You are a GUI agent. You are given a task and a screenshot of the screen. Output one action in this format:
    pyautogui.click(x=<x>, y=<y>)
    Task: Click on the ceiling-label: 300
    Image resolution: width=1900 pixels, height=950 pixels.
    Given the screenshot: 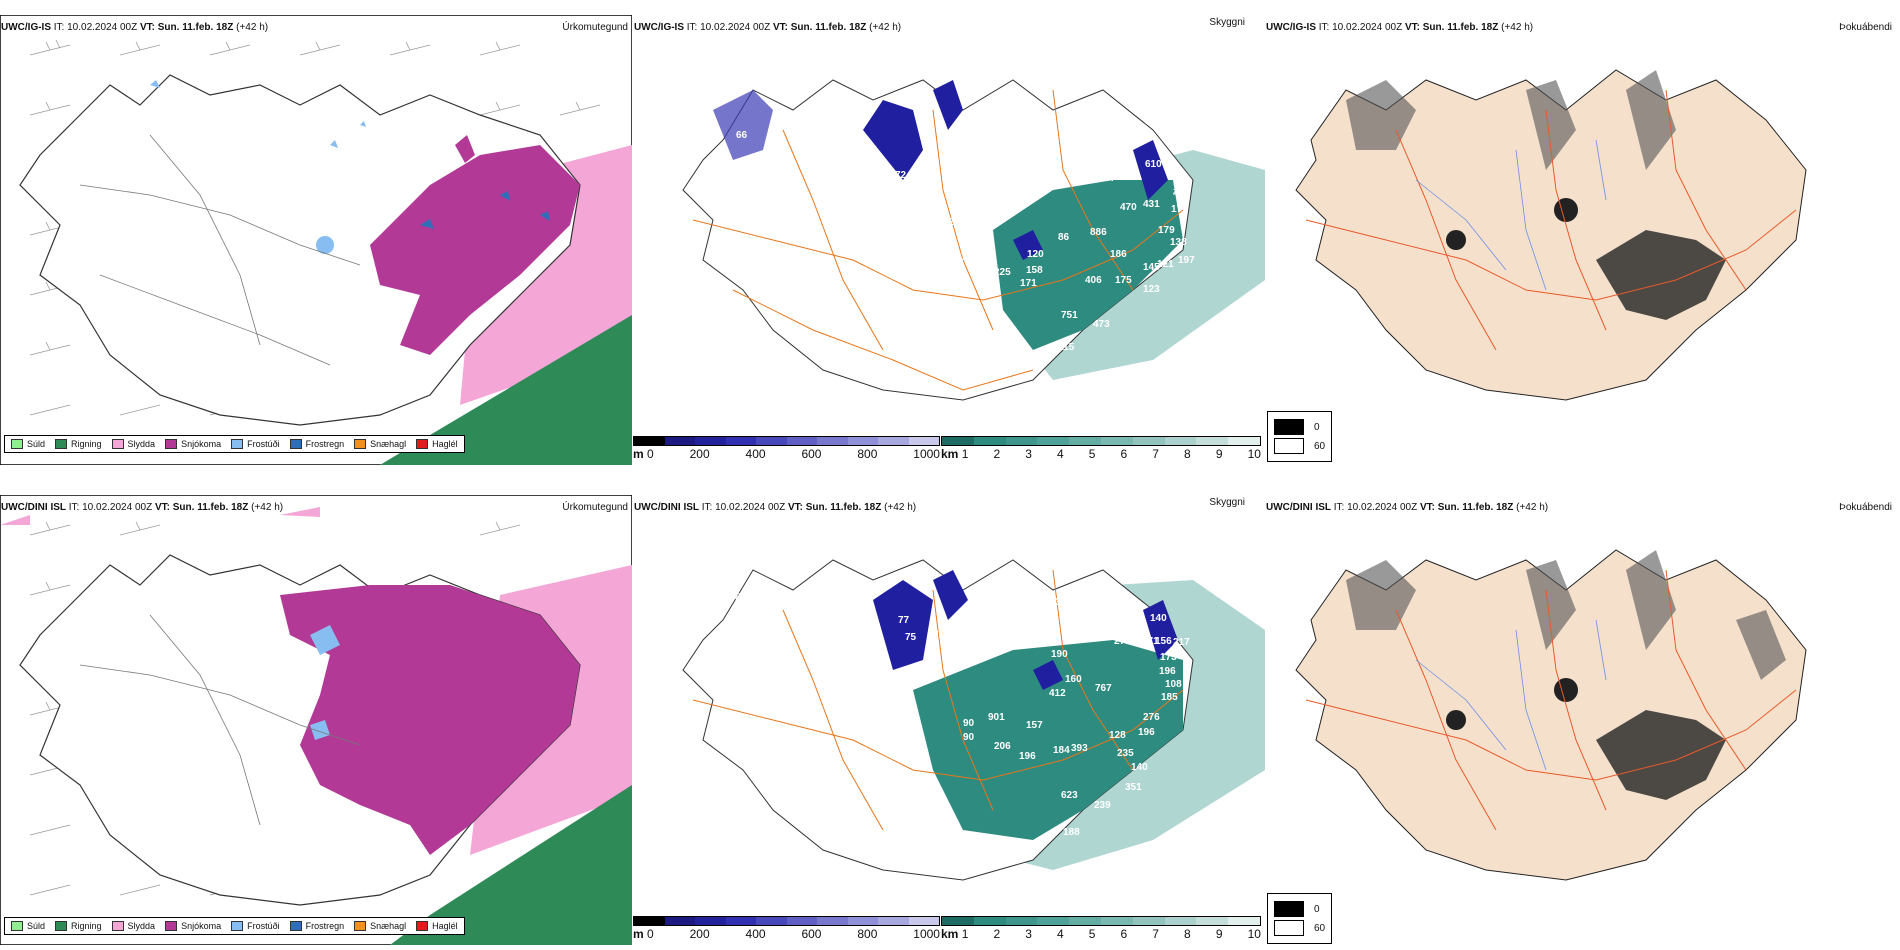 What is the action you would take?
    pyautogui.click(x=1096, y=145)
    